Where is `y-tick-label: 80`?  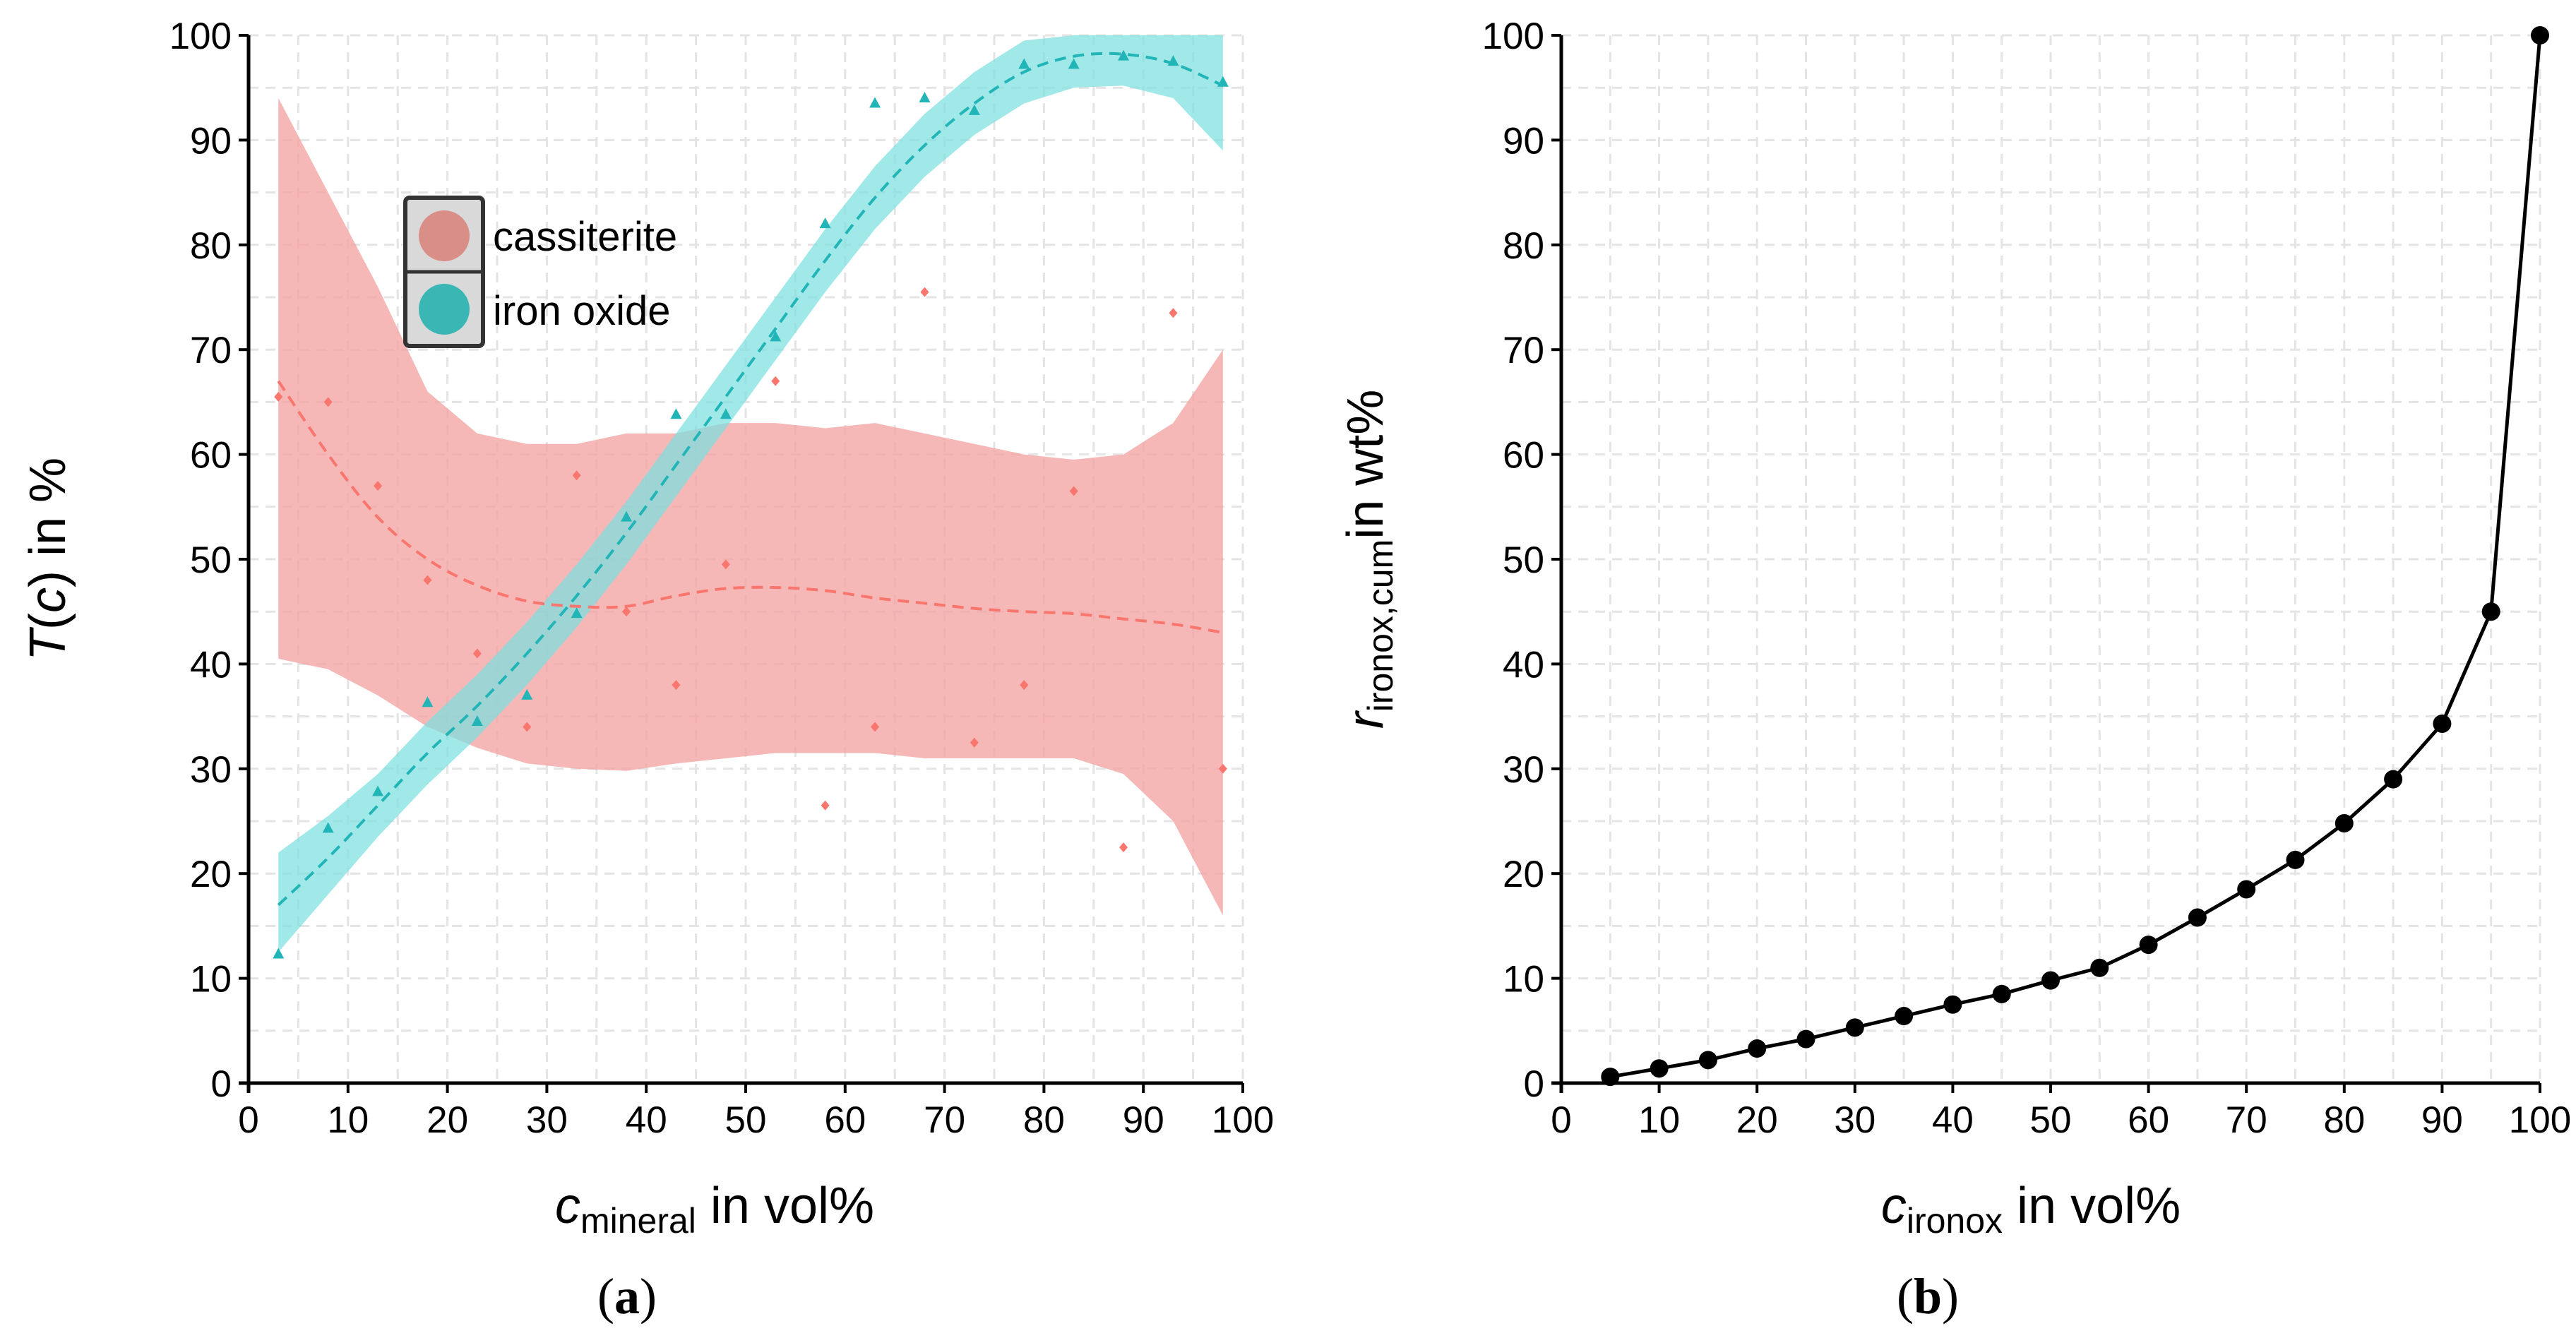 y-tick-label: 80 is located at coordinates (1523, 246).